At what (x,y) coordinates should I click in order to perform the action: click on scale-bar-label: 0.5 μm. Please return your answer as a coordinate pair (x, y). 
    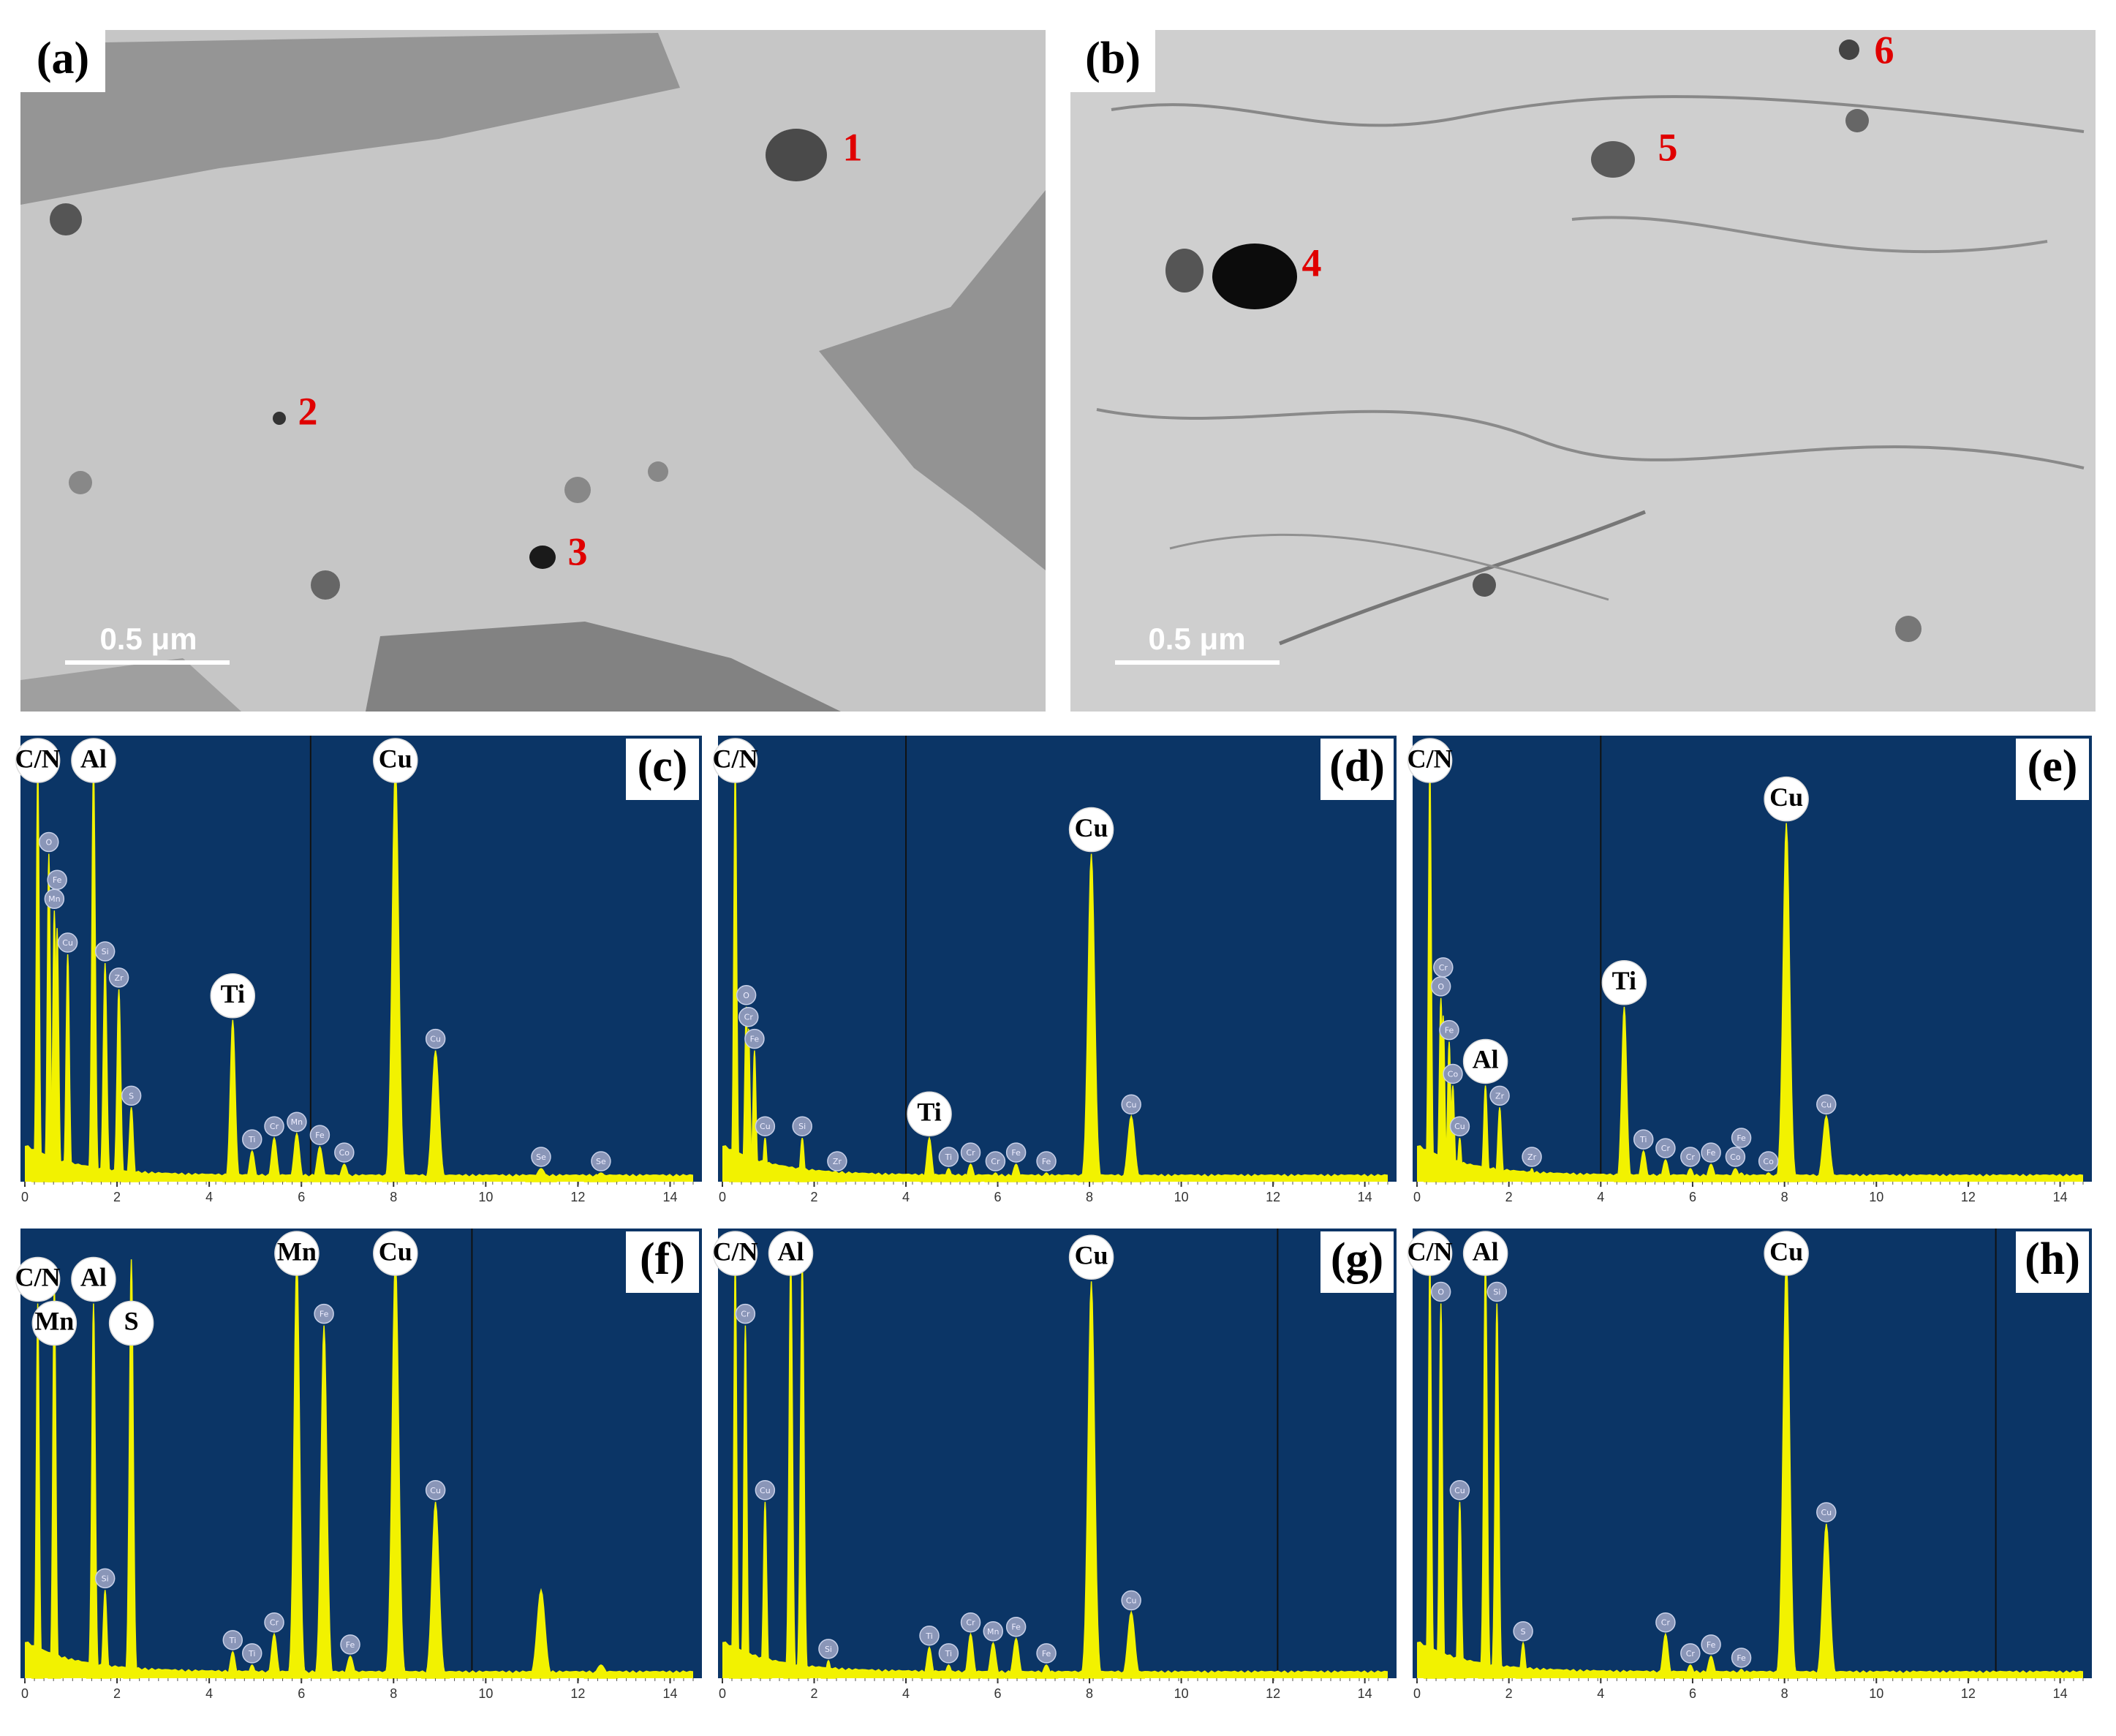
    Looking at the image, I should click on (1196, 639).